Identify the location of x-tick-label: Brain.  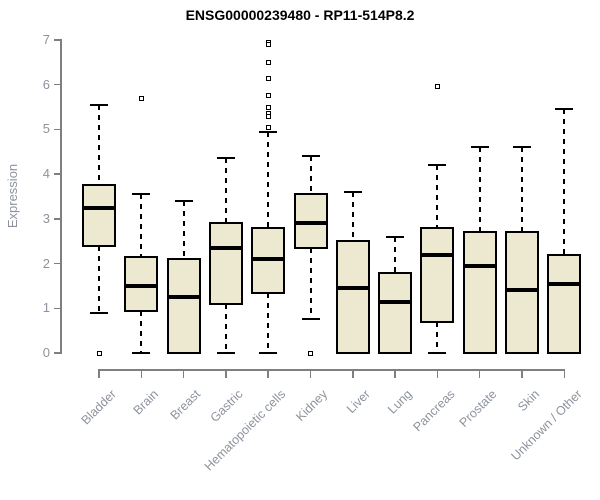
(146, 402).